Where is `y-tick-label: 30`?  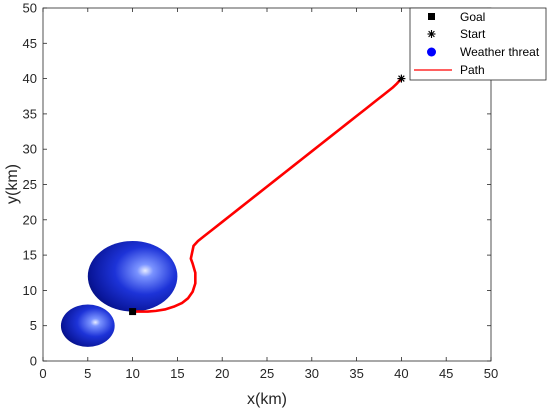
y-tick-label: 30 is located at coordinates (30, 149).